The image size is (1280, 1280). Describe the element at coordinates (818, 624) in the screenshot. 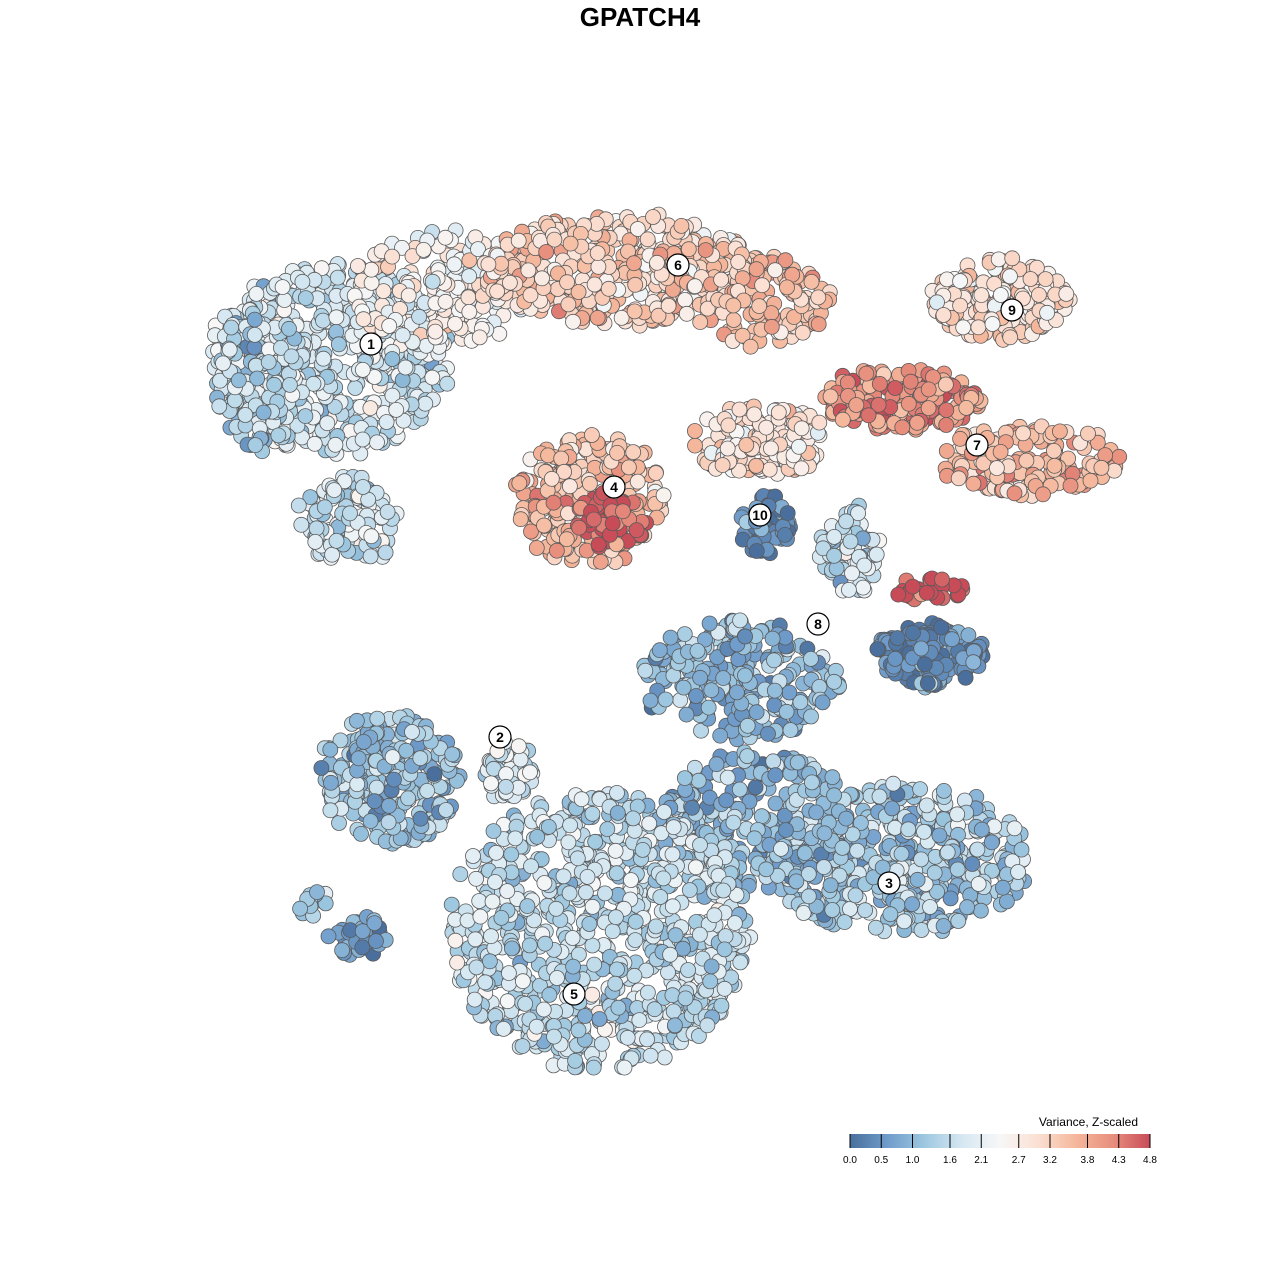

I see `cluster-label-text: 8` at that location.